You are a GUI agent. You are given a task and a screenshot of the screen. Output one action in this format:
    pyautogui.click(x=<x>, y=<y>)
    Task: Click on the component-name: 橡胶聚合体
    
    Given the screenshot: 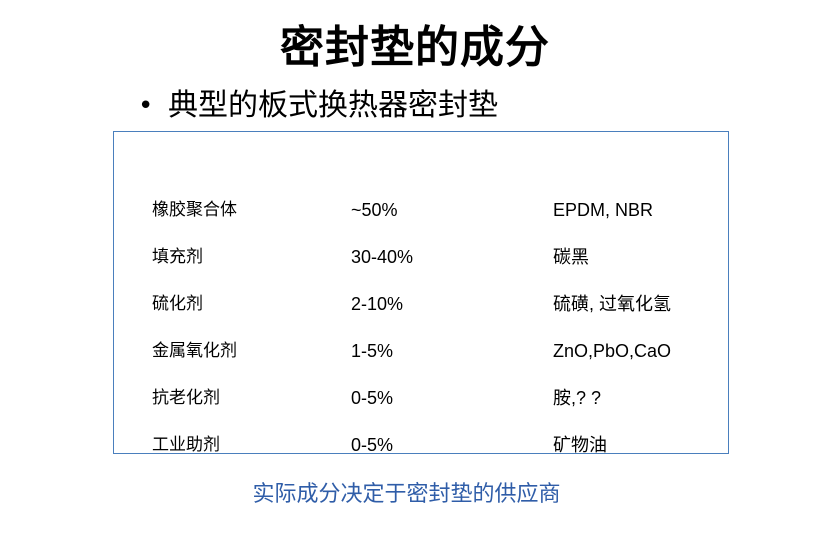 What is the action you would take?
    pyautogui.click(x=194, y=210)
    